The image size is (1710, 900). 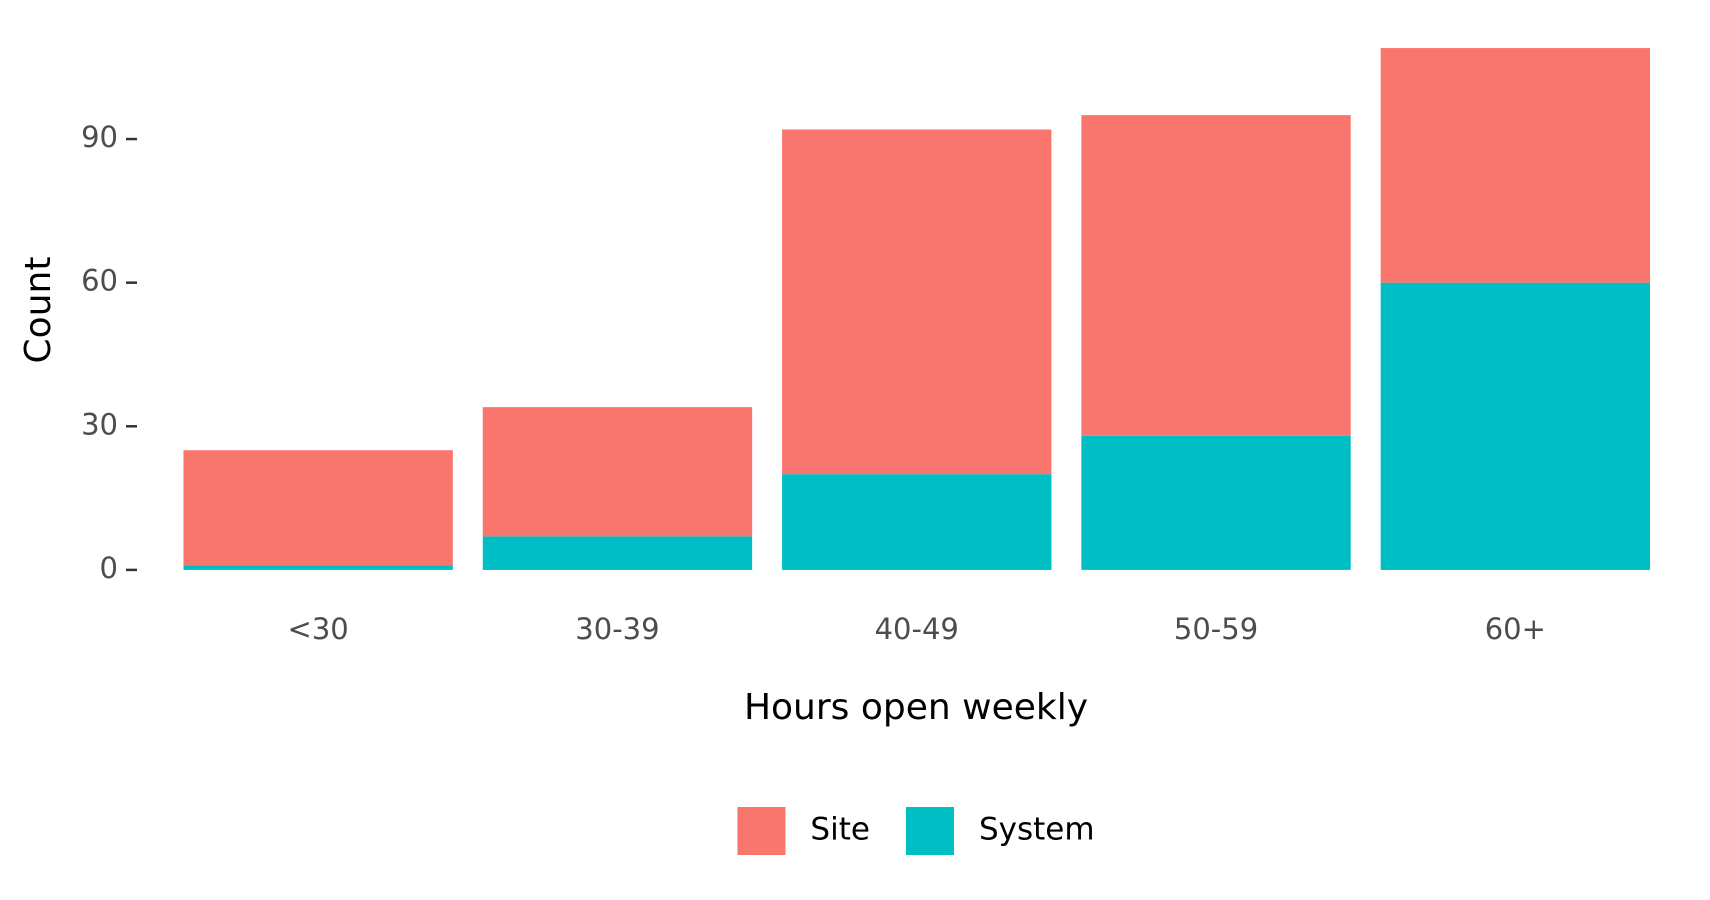 What do you see at coordinates (1216, 629) in the screenshot?
I see `x-tick-label: 50-59` at bounding box center [1216, 629].